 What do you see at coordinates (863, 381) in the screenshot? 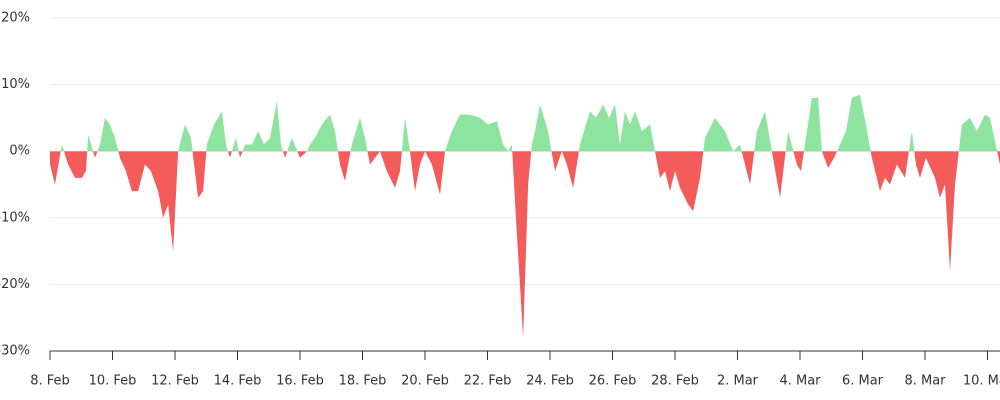
I see `x-tick-label: 6. Mar` at bounding box center [863, 381].